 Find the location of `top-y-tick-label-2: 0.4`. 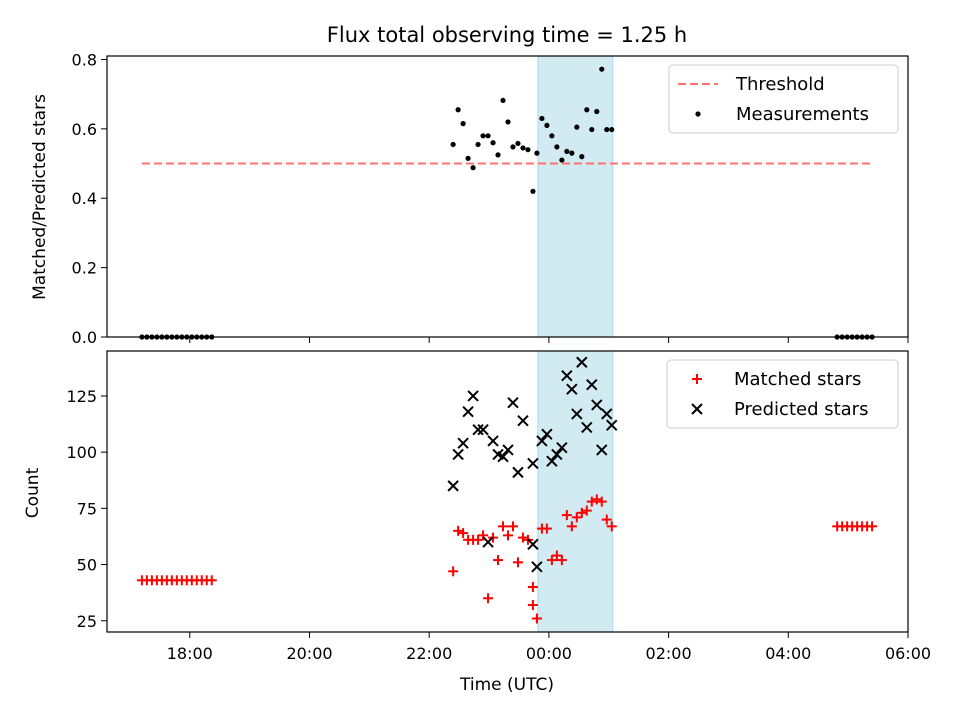

top-y-tick-label-2: 0.4 is located at coordinates (84, 198).